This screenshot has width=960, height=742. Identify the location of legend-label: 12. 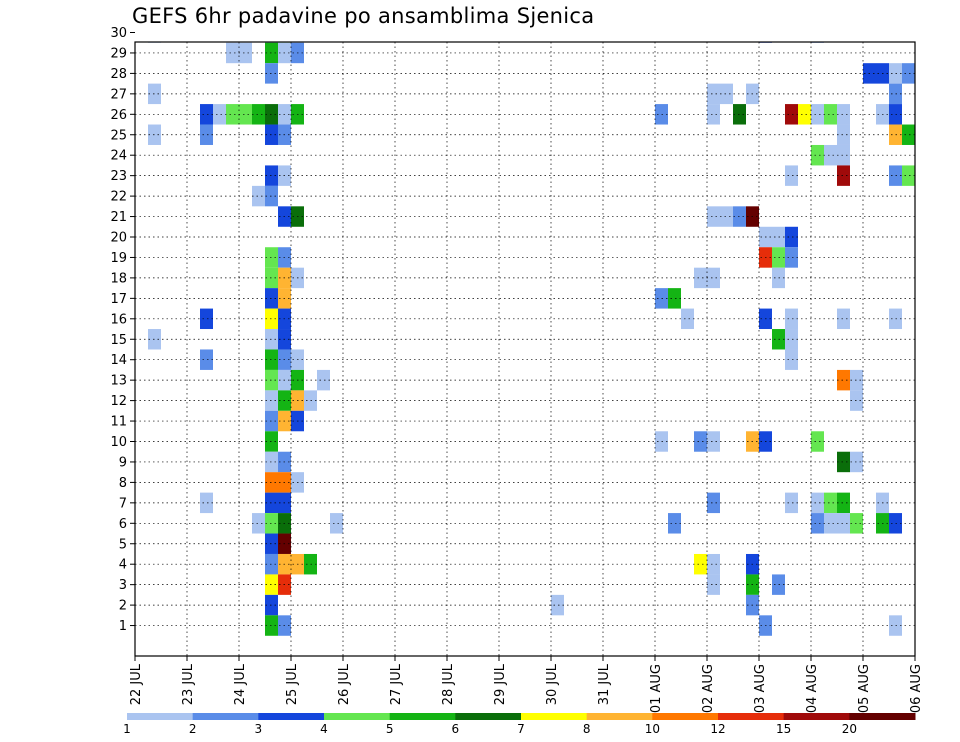
(717, 729).